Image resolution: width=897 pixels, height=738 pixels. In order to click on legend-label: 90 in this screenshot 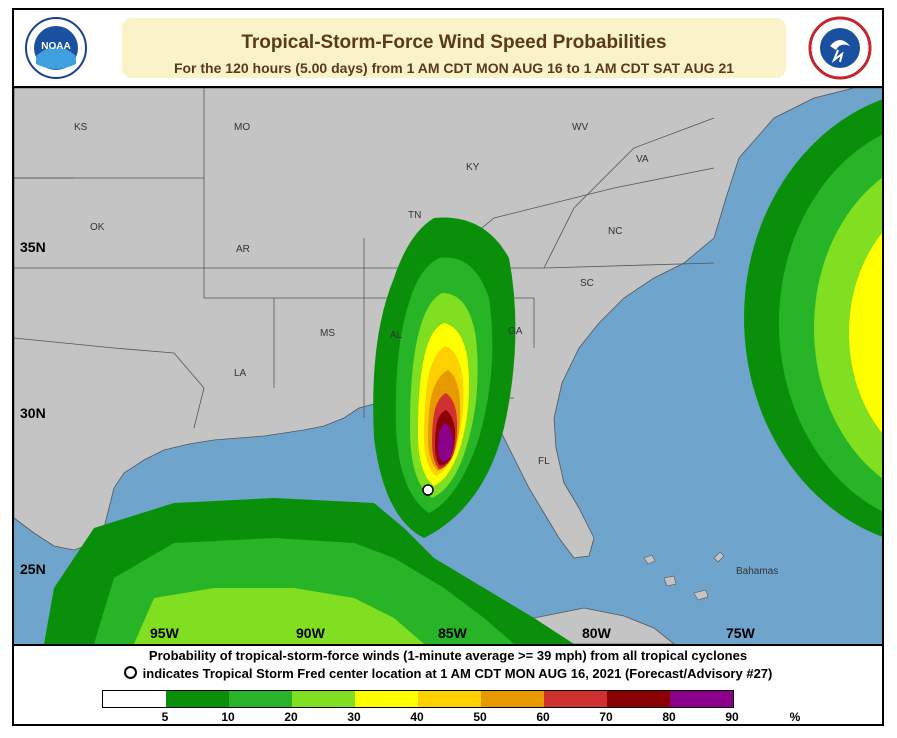, I will do `click(732, 717)`.